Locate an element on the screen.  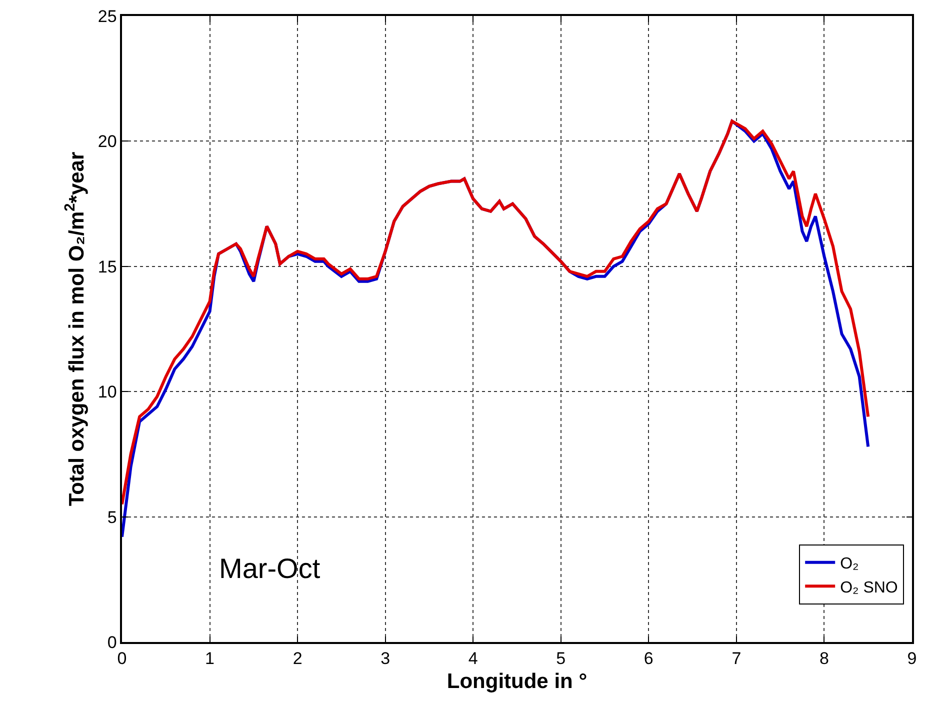
y-tick-label: 15 is located at coordinates (107, 266).